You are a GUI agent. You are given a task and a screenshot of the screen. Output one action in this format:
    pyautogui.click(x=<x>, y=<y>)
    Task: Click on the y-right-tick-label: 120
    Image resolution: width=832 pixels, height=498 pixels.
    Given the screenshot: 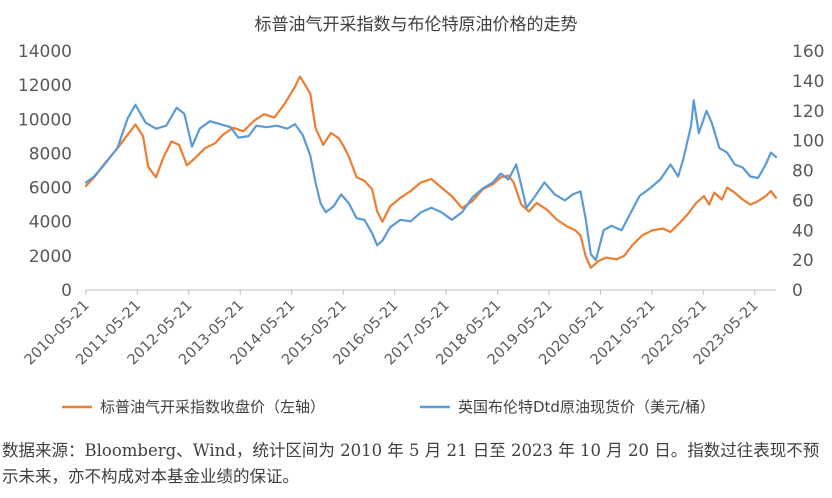 What is the action you would take?
    pyautogui.click(x=808, y=112)
    